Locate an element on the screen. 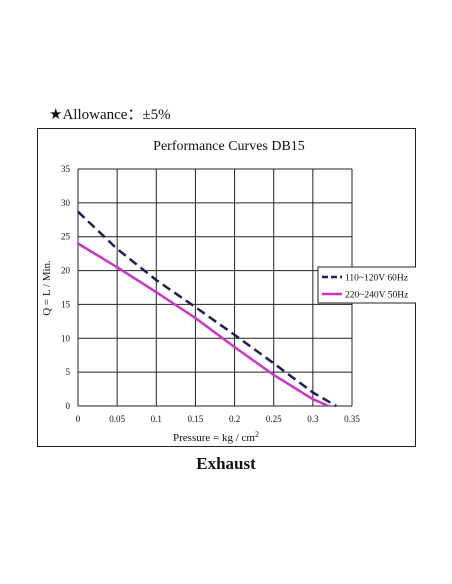 This screenshot has width=452, height=584. legend-label-2: 220~240V 50Hz is located at coordinates (376, 296).